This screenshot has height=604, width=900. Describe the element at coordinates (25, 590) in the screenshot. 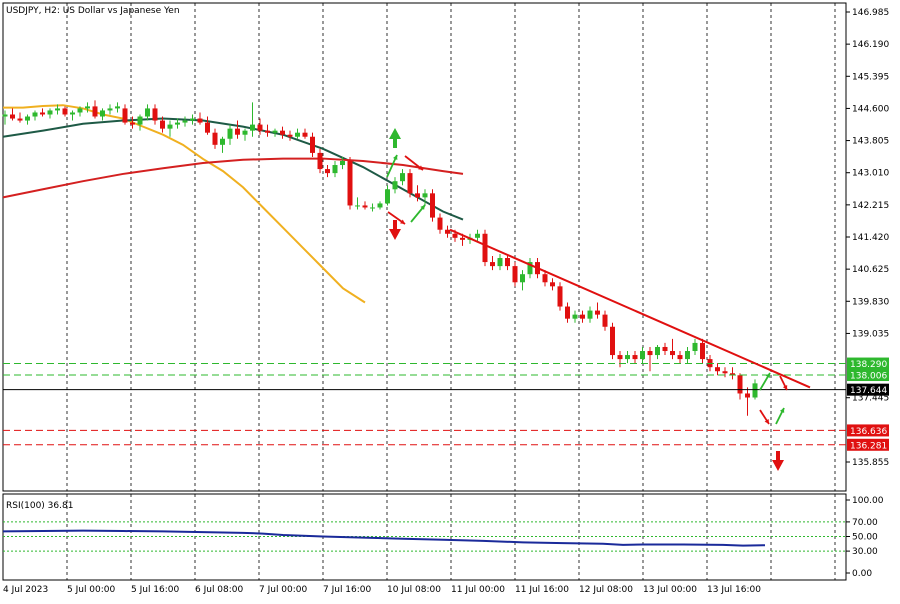

I see `x-tick-label: 4 Jul 2023` at that location.